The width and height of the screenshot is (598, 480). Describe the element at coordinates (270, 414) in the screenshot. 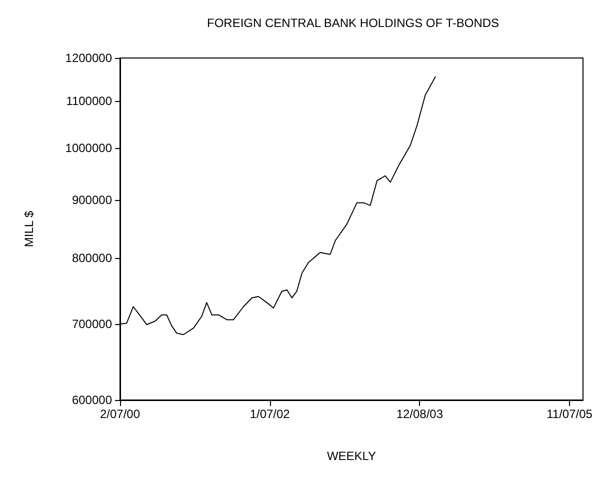

I see `x-tick-label: 1/07/02` at that location.